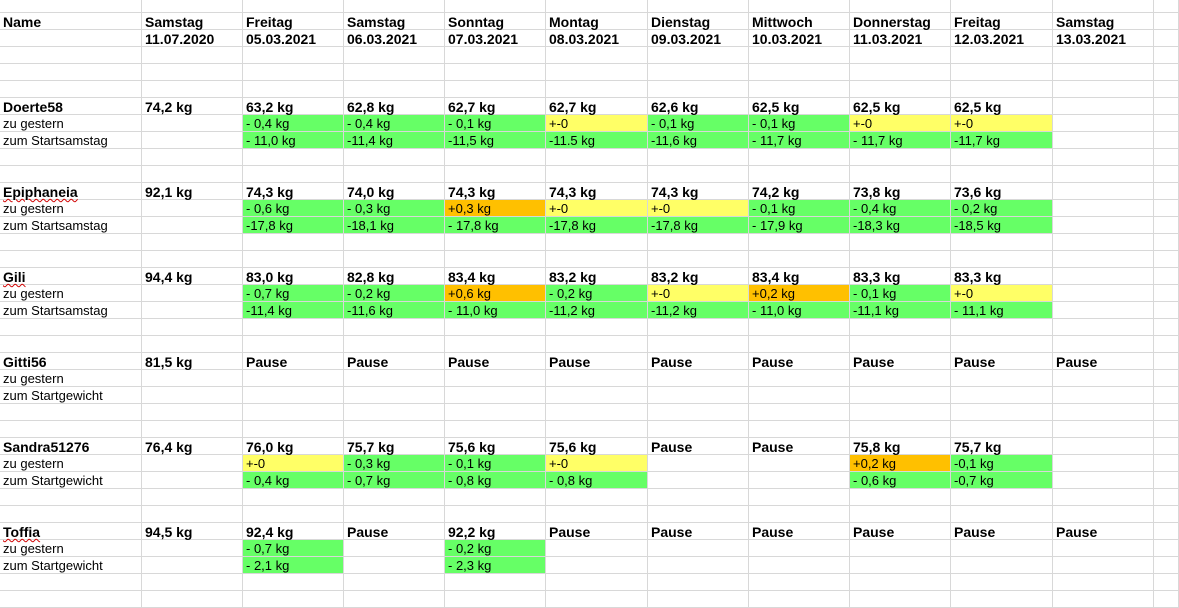 This screenshot has width=1179, height=608. I want to click on weight-cell: 92,2 kg, so click(495, 531).